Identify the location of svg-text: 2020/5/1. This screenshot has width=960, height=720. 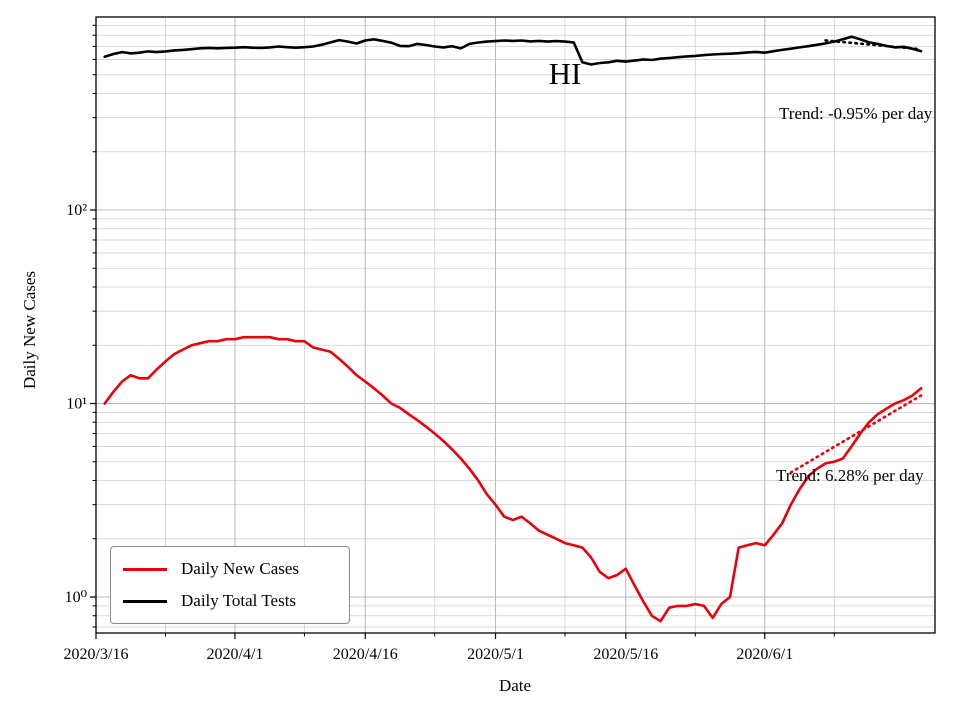
(495, 654).